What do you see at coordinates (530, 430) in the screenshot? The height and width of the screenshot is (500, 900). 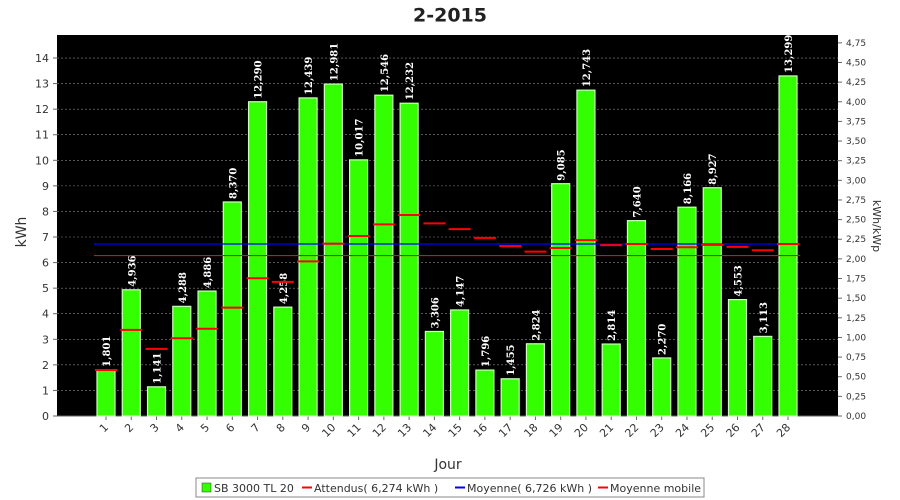 I see `x-tick-label: 18` at bounding box center [530, 430].